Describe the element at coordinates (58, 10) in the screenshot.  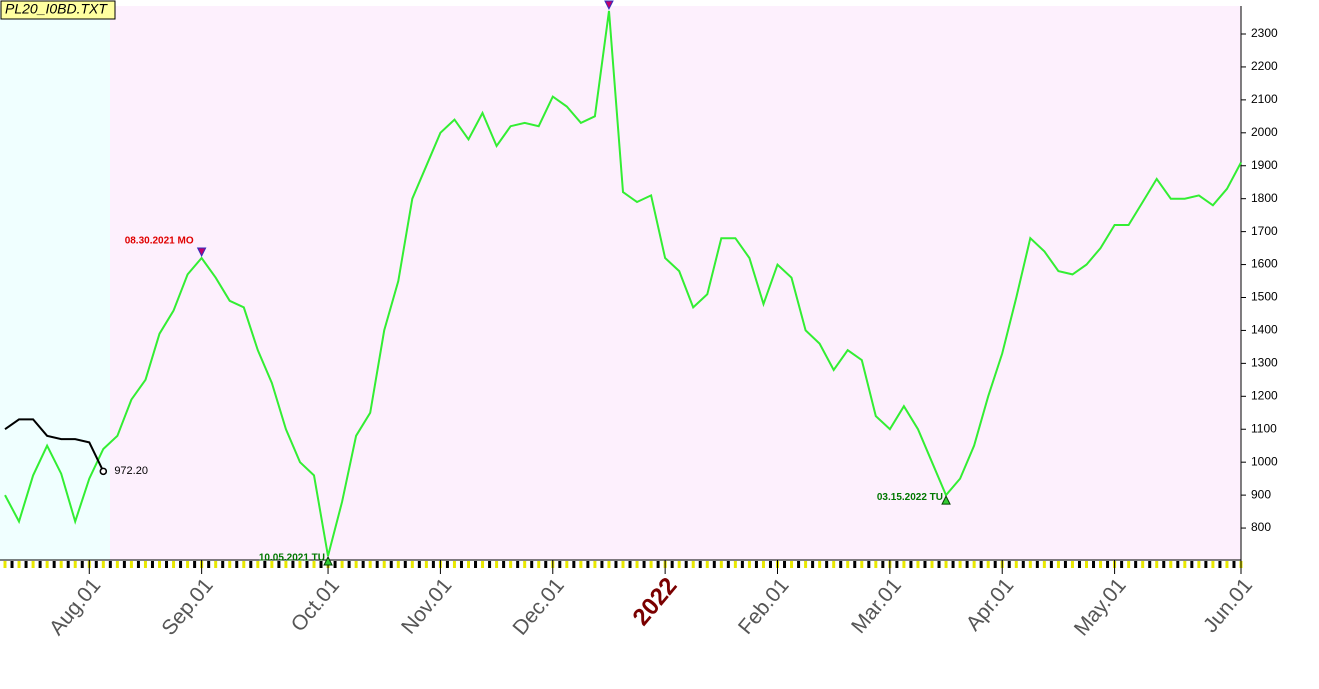
I see `title-box` at that location.